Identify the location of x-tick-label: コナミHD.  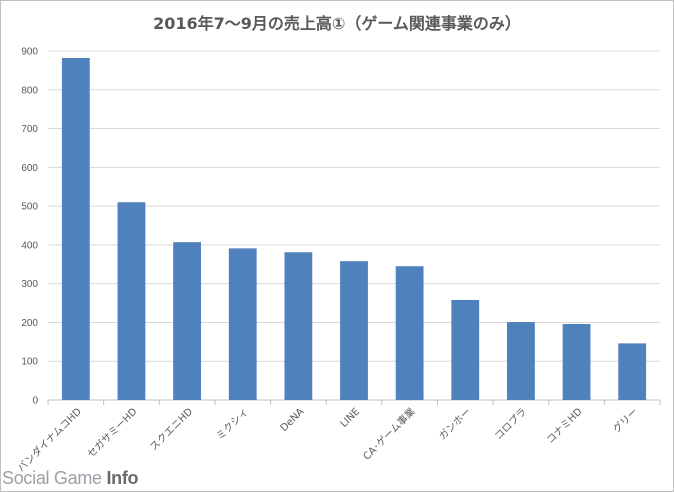
(564, 425).